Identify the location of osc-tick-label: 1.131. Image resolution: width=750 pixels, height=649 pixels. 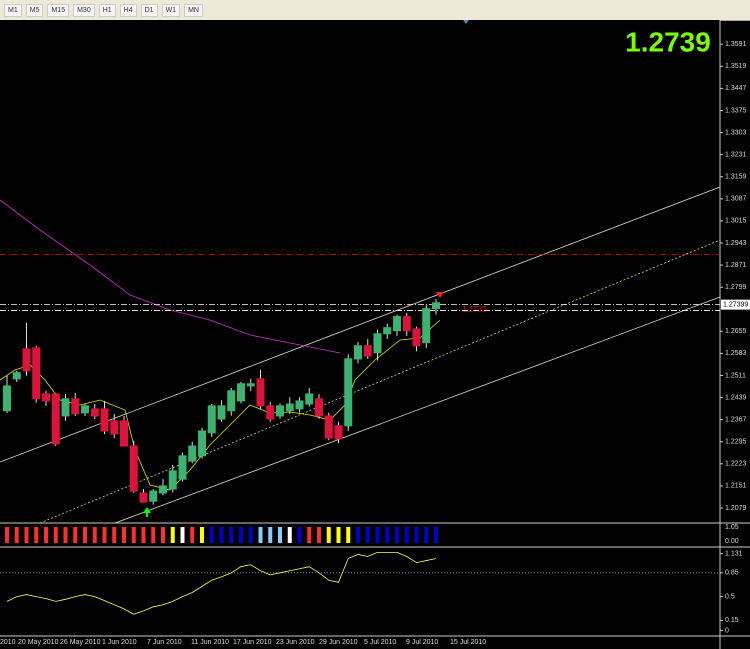
(734, 554).